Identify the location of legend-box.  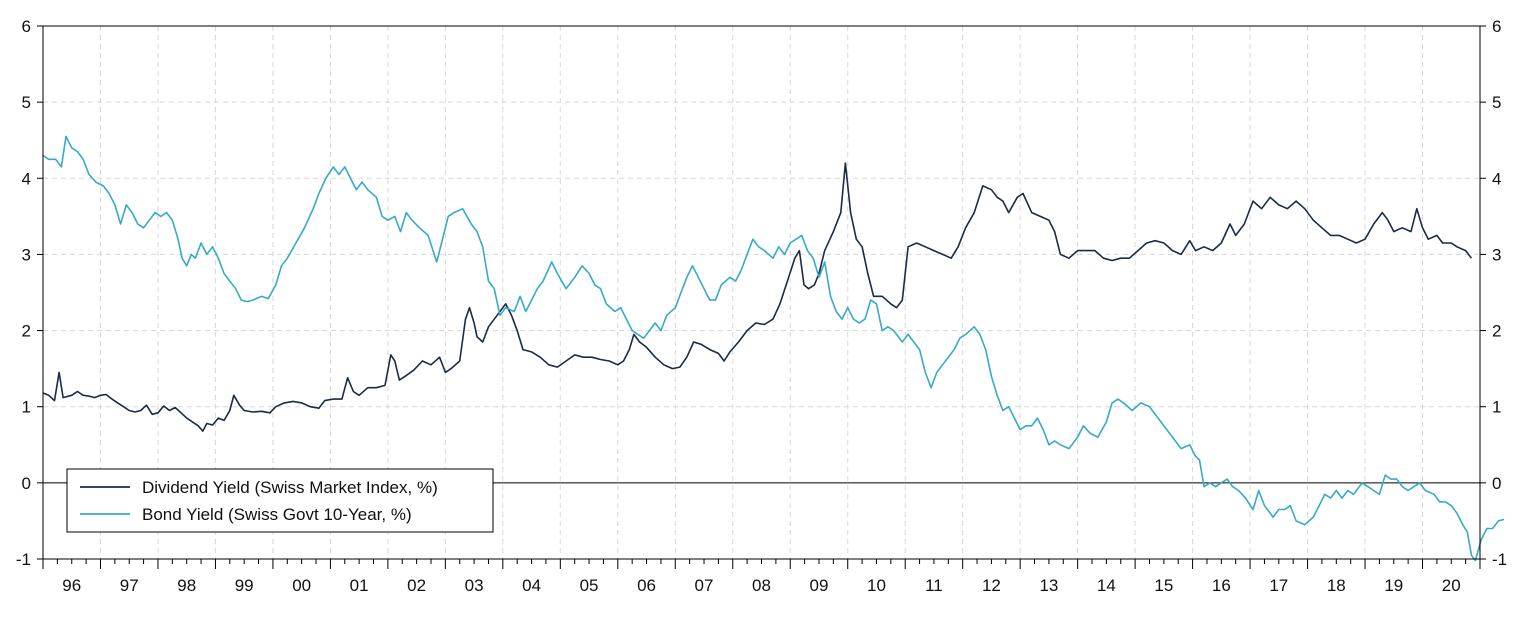
(280, 500).